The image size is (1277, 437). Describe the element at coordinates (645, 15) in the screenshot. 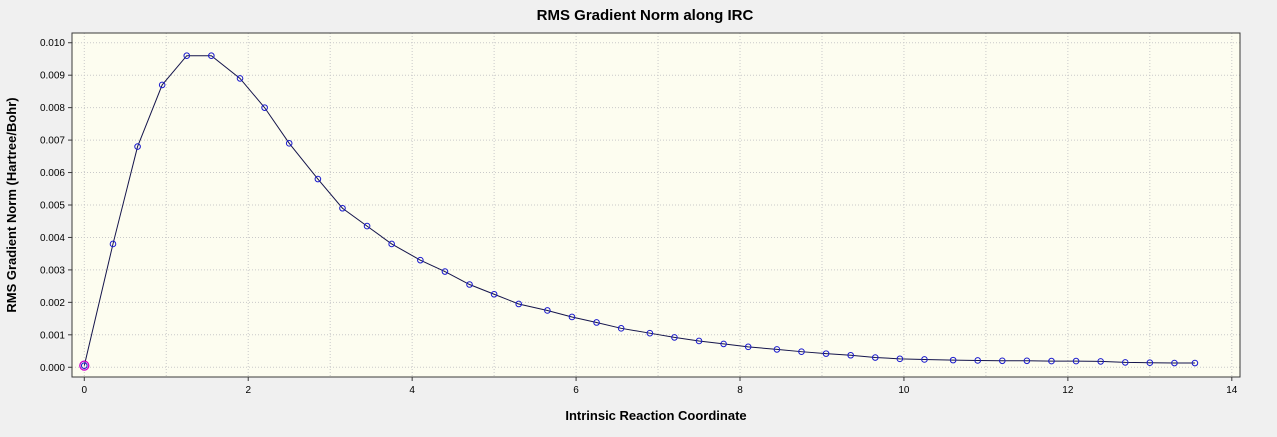

I see `chart-title: RMS Gradient Norm along IRC` at that location.